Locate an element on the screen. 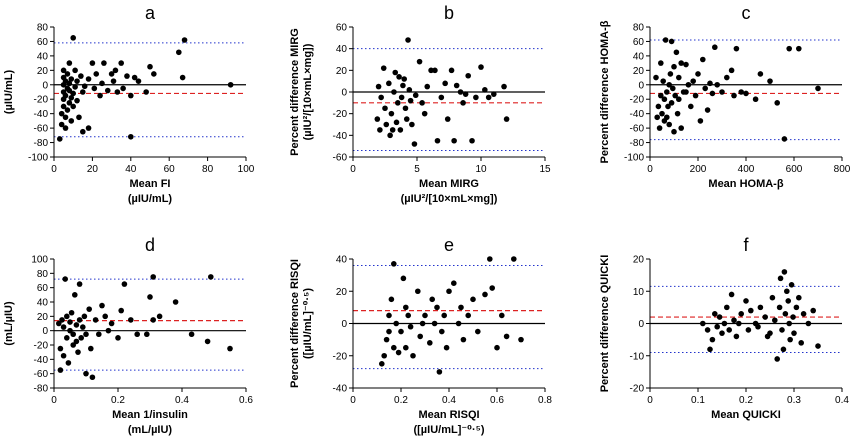 Image resolution: width=850 pixels, height=437 pixels. x-tick-label: 20 is located at coordinates (93, 169).